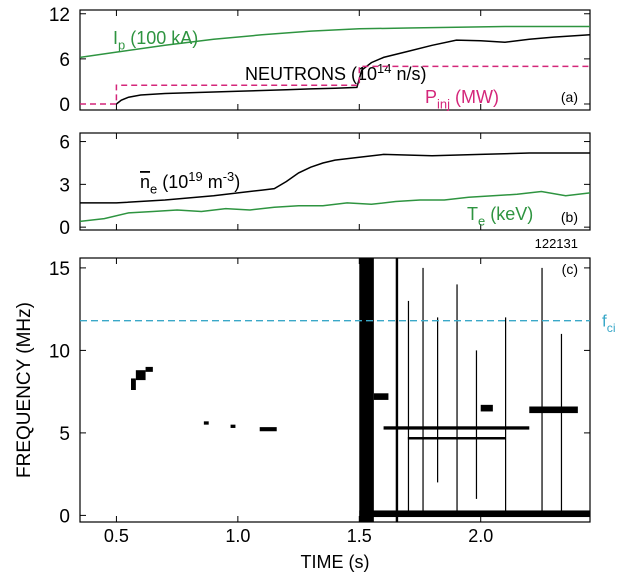  Describe the element at coordinates (237, 182) in the screenshot. I see `label-part: )` at that location.